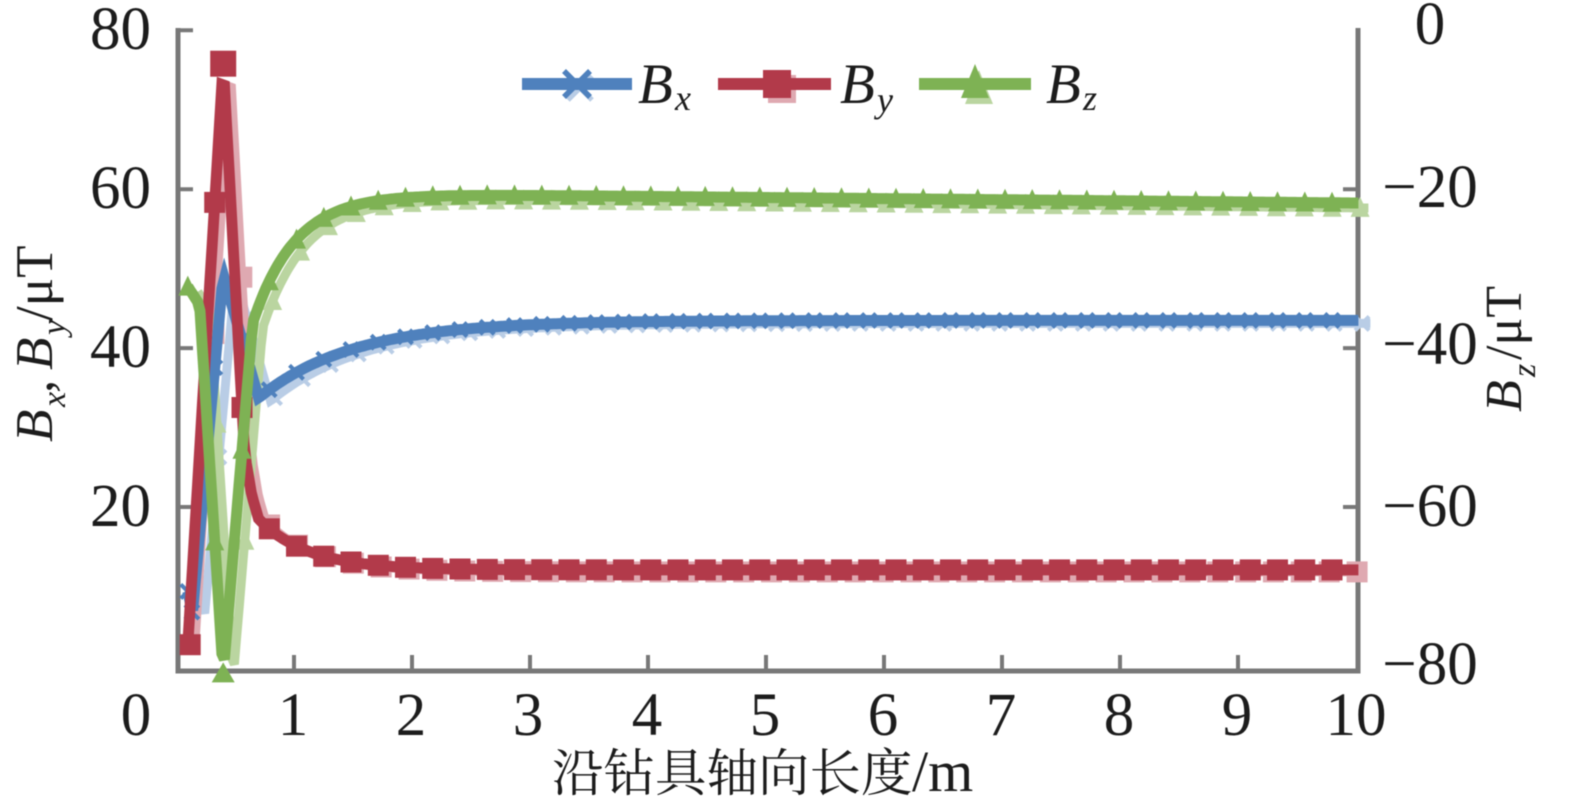 This screenshot has height=809, width=1575. Describe the element at coordinates (1356, 715) in the screenshot. I see `svg-text: 10` at that location.